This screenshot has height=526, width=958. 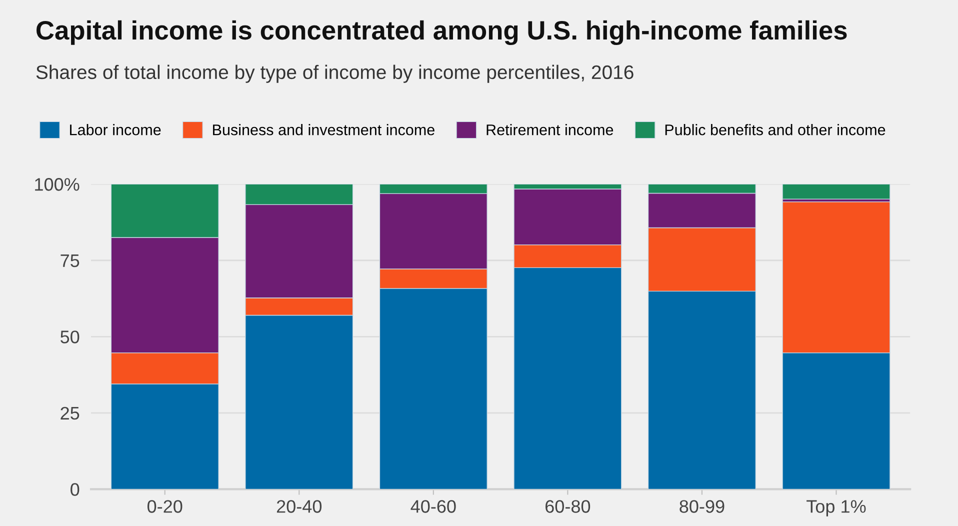 I want to click on x-tick-label: 40-60, so click(x=433, y=506).